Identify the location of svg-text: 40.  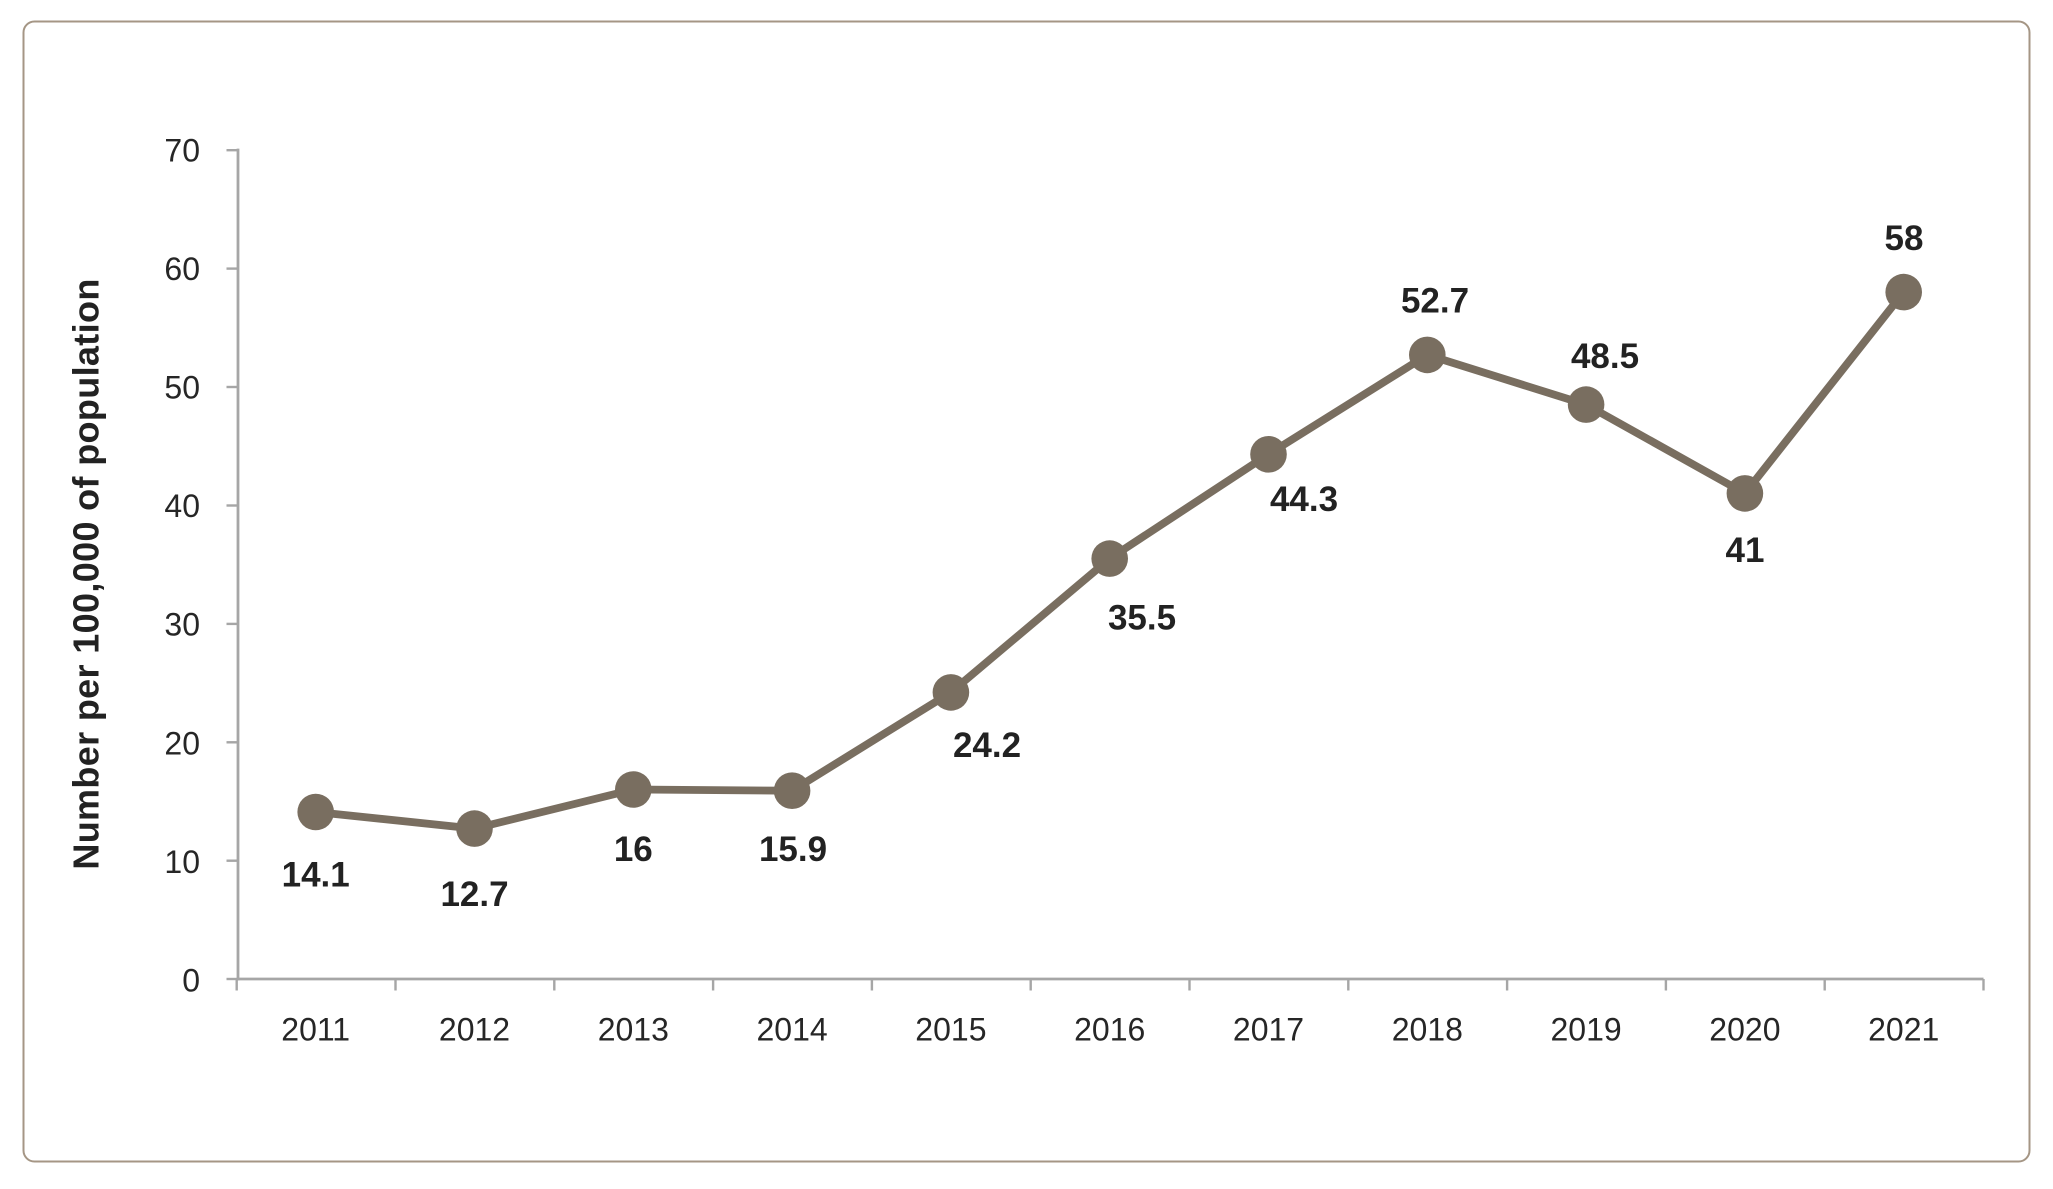
(182, 506).